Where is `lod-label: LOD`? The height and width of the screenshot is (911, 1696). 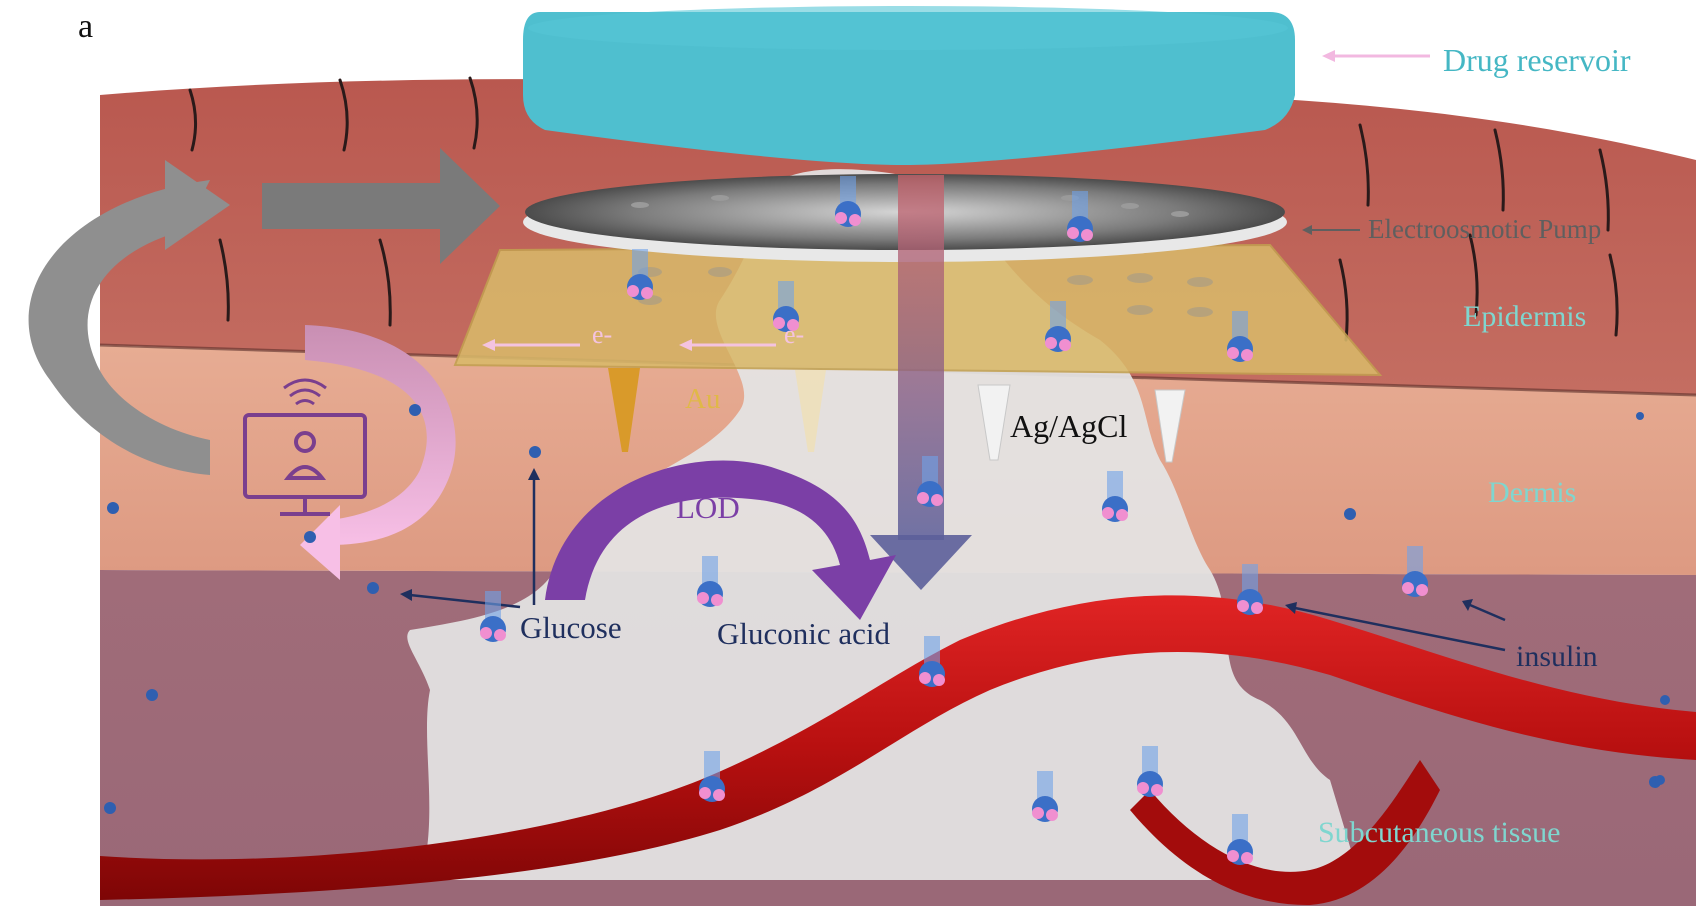
lod-label: LOD is located at coordinates (708, 507).